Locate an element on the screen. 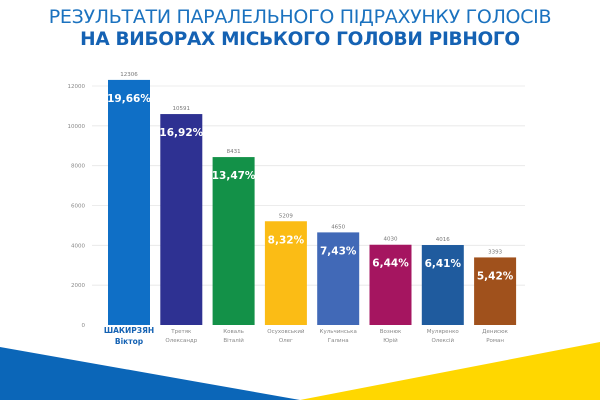 The height and width of the screenshot is (400, 600). bar-value-label: 4650 is located at coordinates (338, 227).